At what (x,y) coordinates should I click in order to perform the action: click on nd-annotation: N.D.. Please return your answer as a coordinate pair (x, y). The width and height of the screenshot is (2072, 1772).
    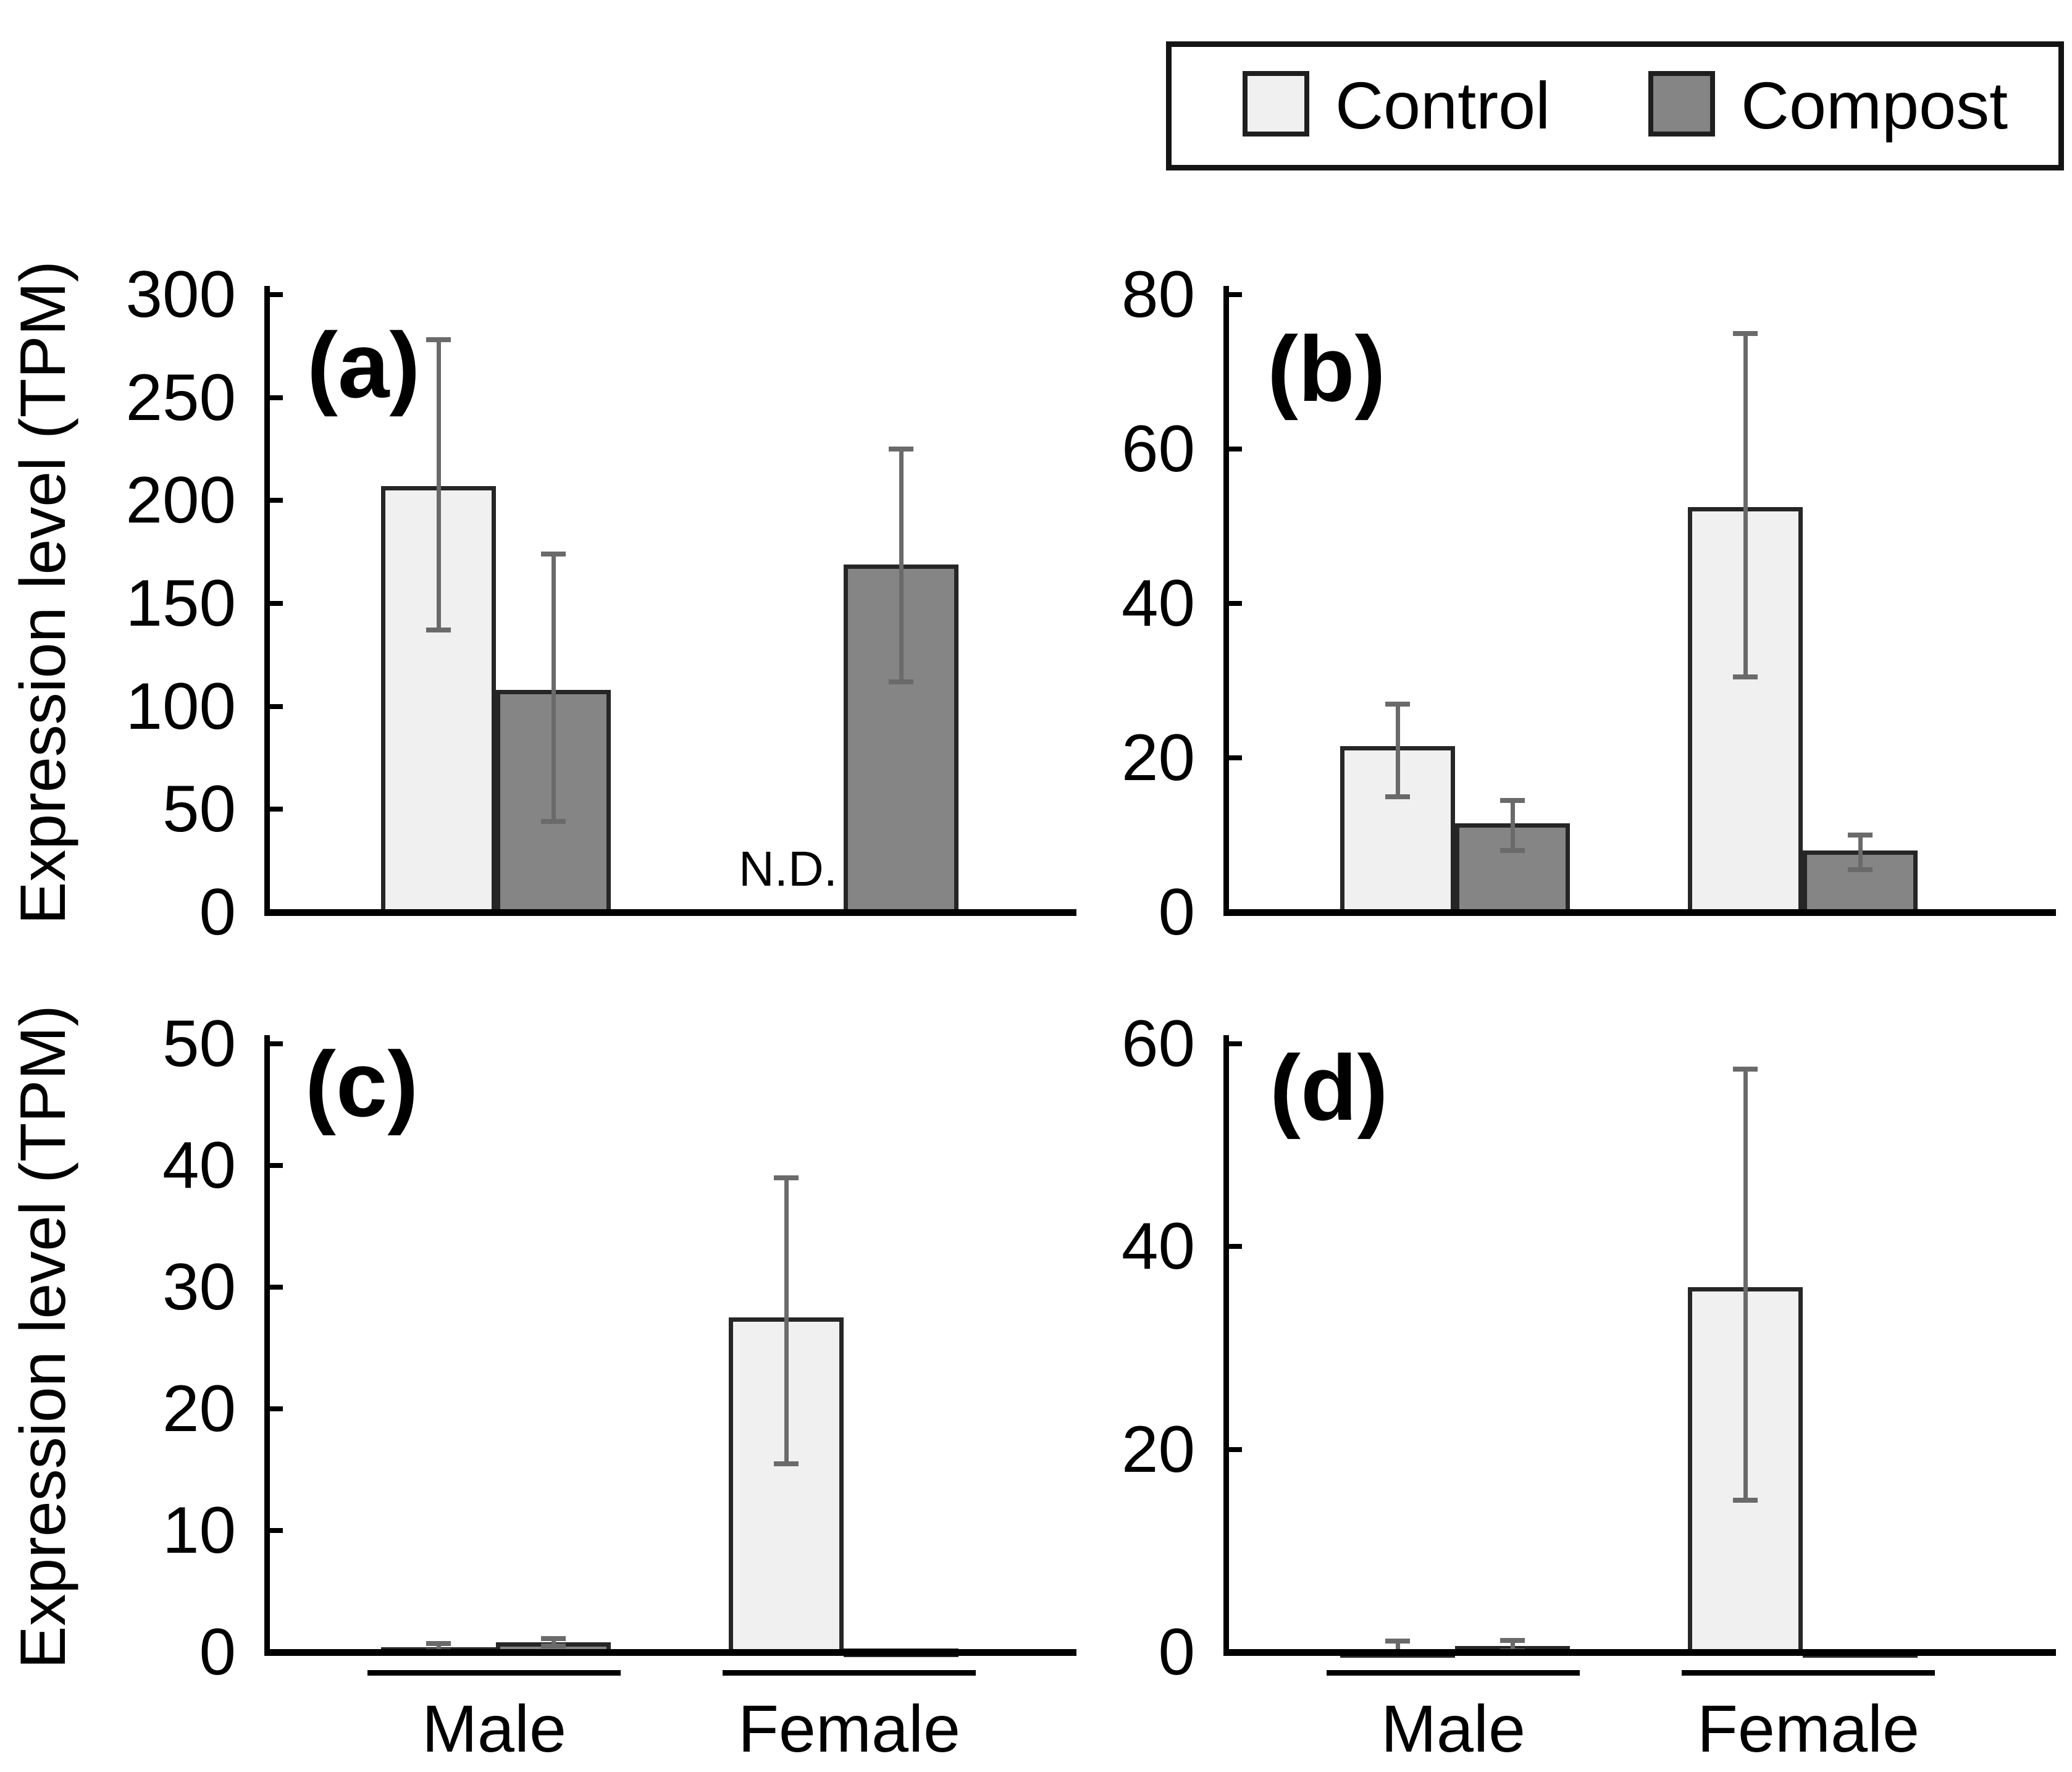
    Looking at the image, I should click on (788, 868).